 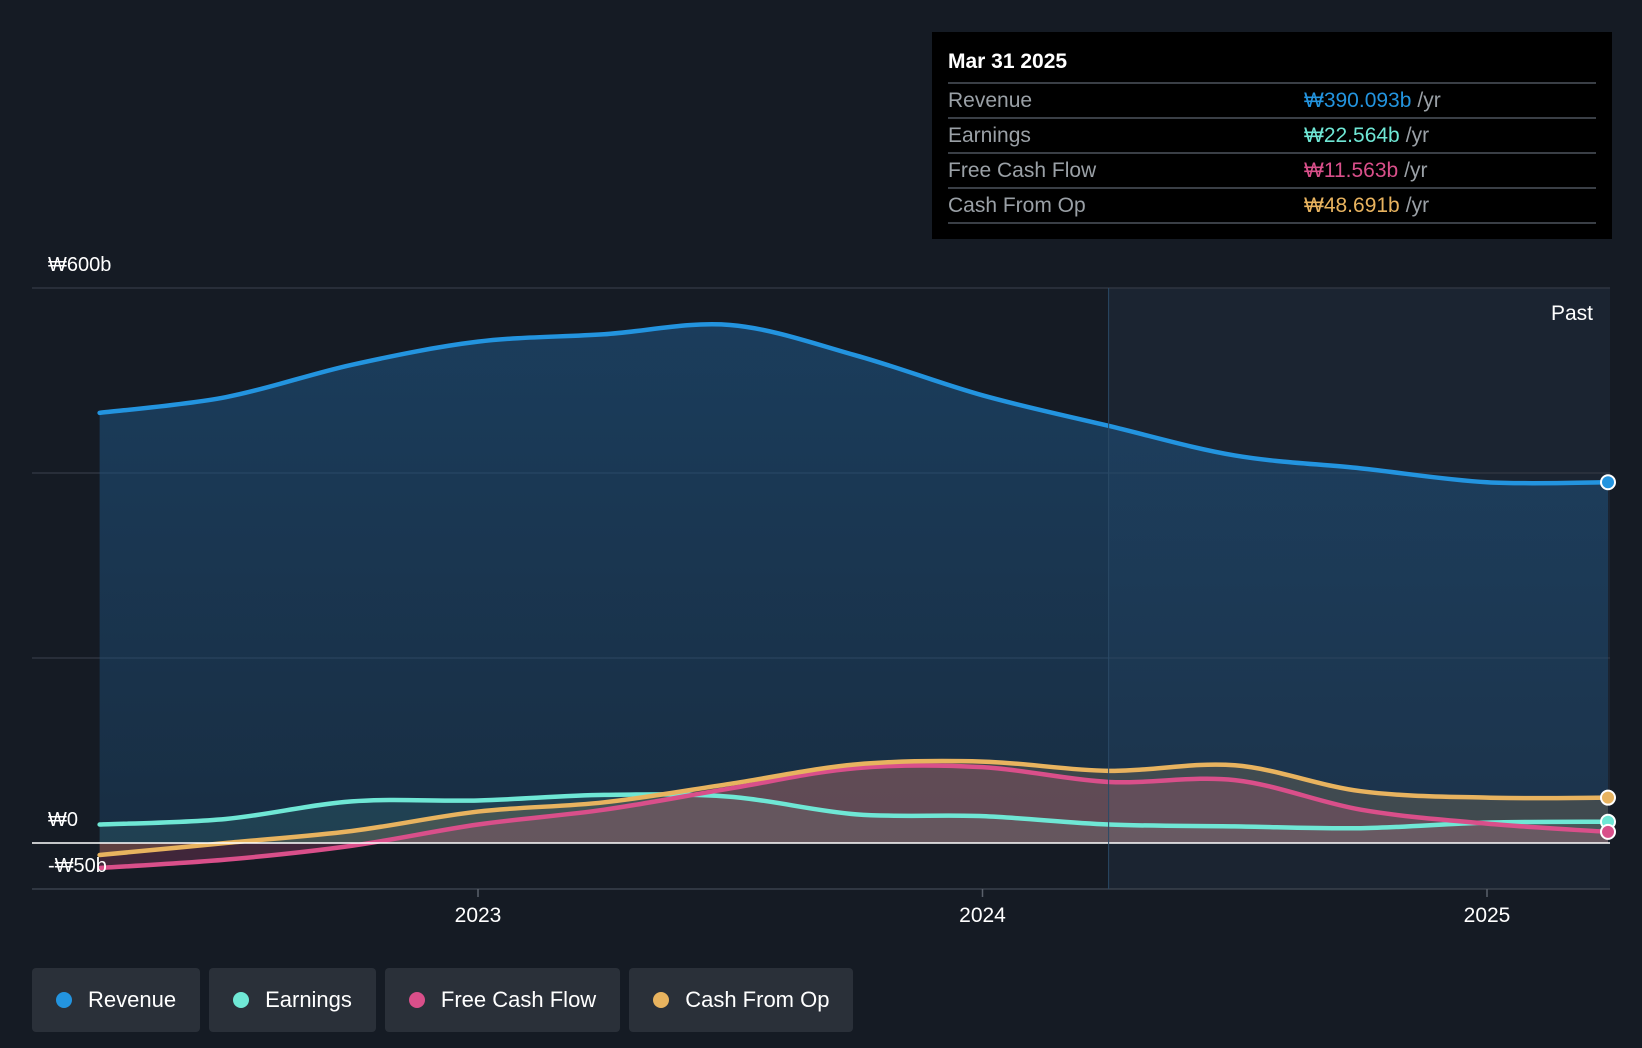 What do you see at coordinates (518, 999) in the screenshot?
I see `legend-label: Free Cash Flow` at bounding box center [518, 999].